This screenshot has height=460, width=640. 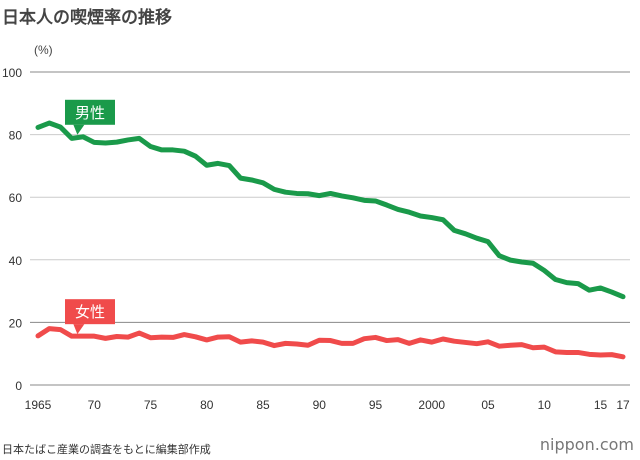 I want to click on x-tick-label: 85, so click(x=263, y=405).